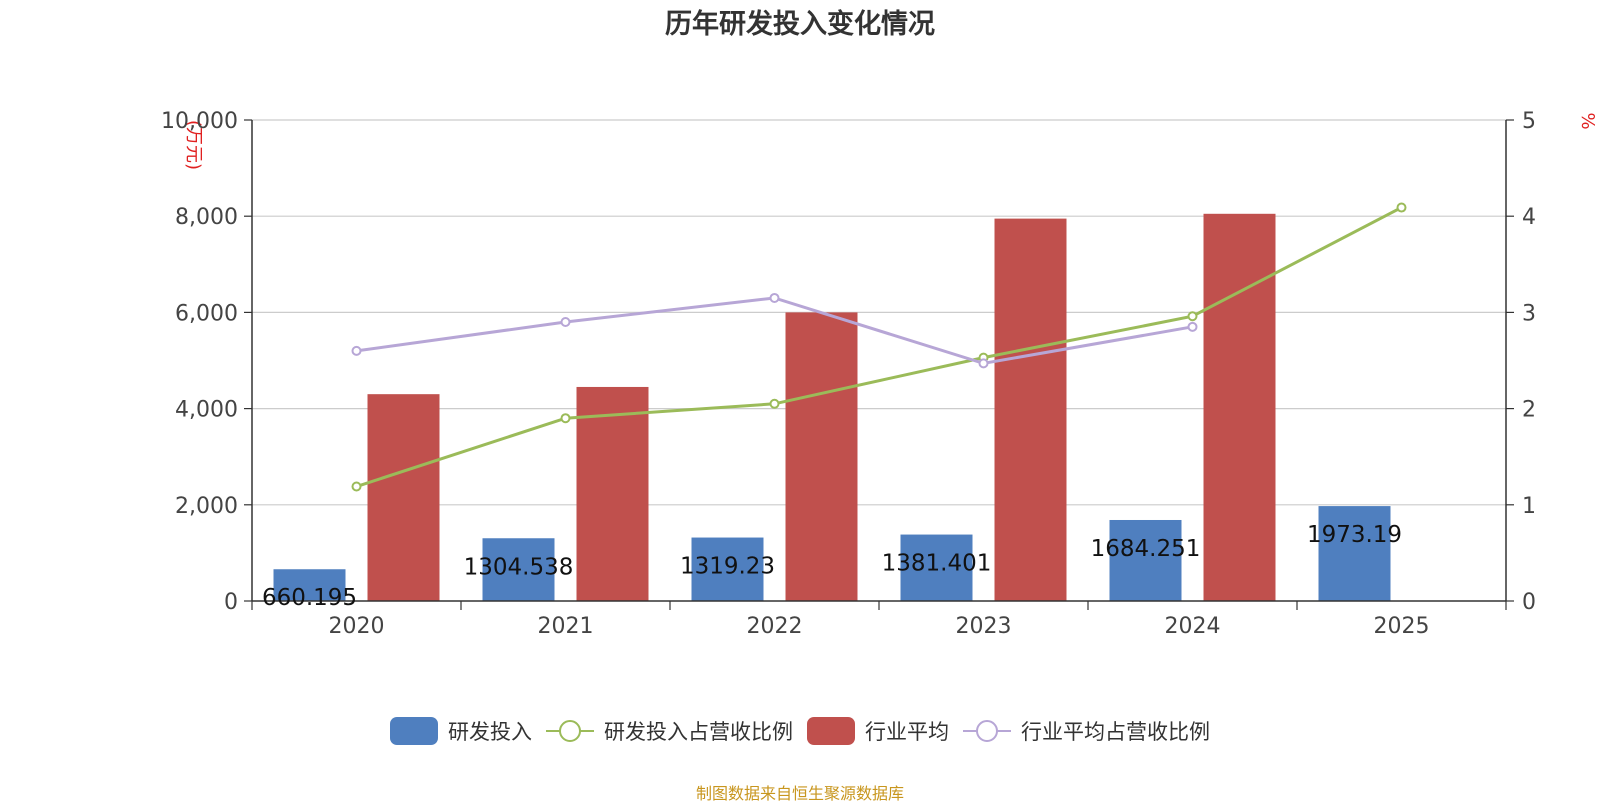 The width and height of the screenshot is (1600, 804). I want to click on legend-swatch-rd, so click(414, 731).